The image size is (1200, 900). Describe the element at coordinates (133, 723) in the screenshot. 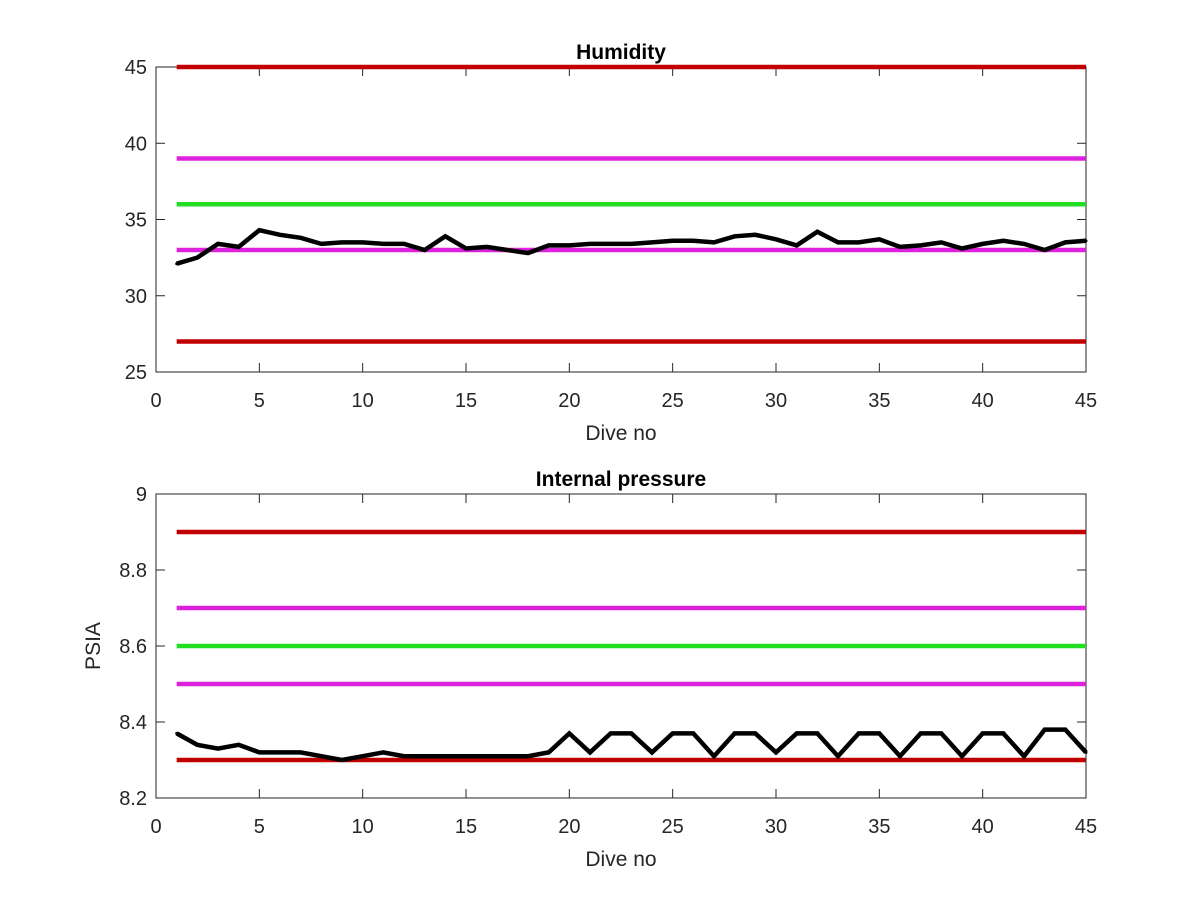

I see `y-tick-label: 8.4` at that location.